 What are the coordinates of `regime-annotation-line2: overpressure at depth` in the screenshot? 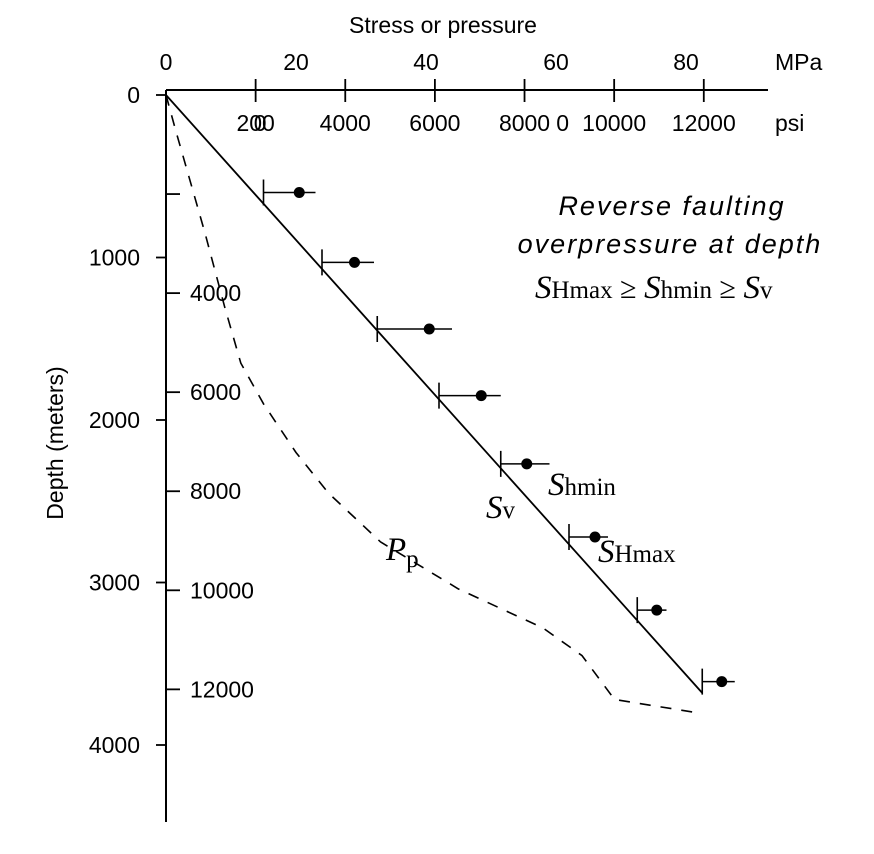 It's located at (670, 244).